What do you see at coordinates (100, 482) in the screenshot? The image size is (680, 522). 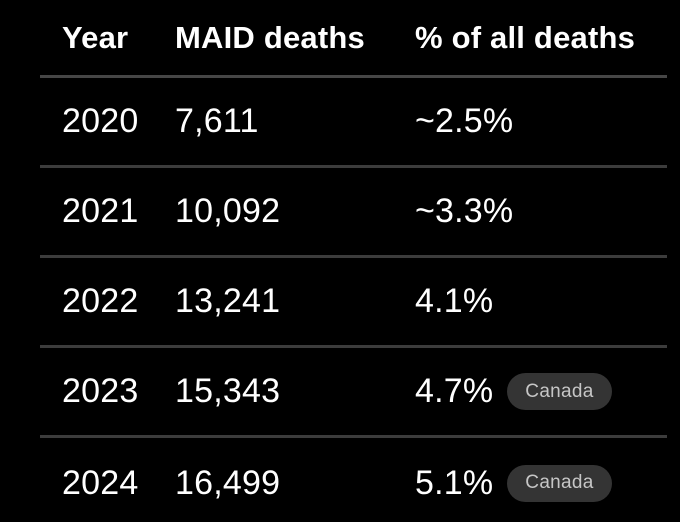 I see `year-cell: 2024` at bounding box center [100, 482].